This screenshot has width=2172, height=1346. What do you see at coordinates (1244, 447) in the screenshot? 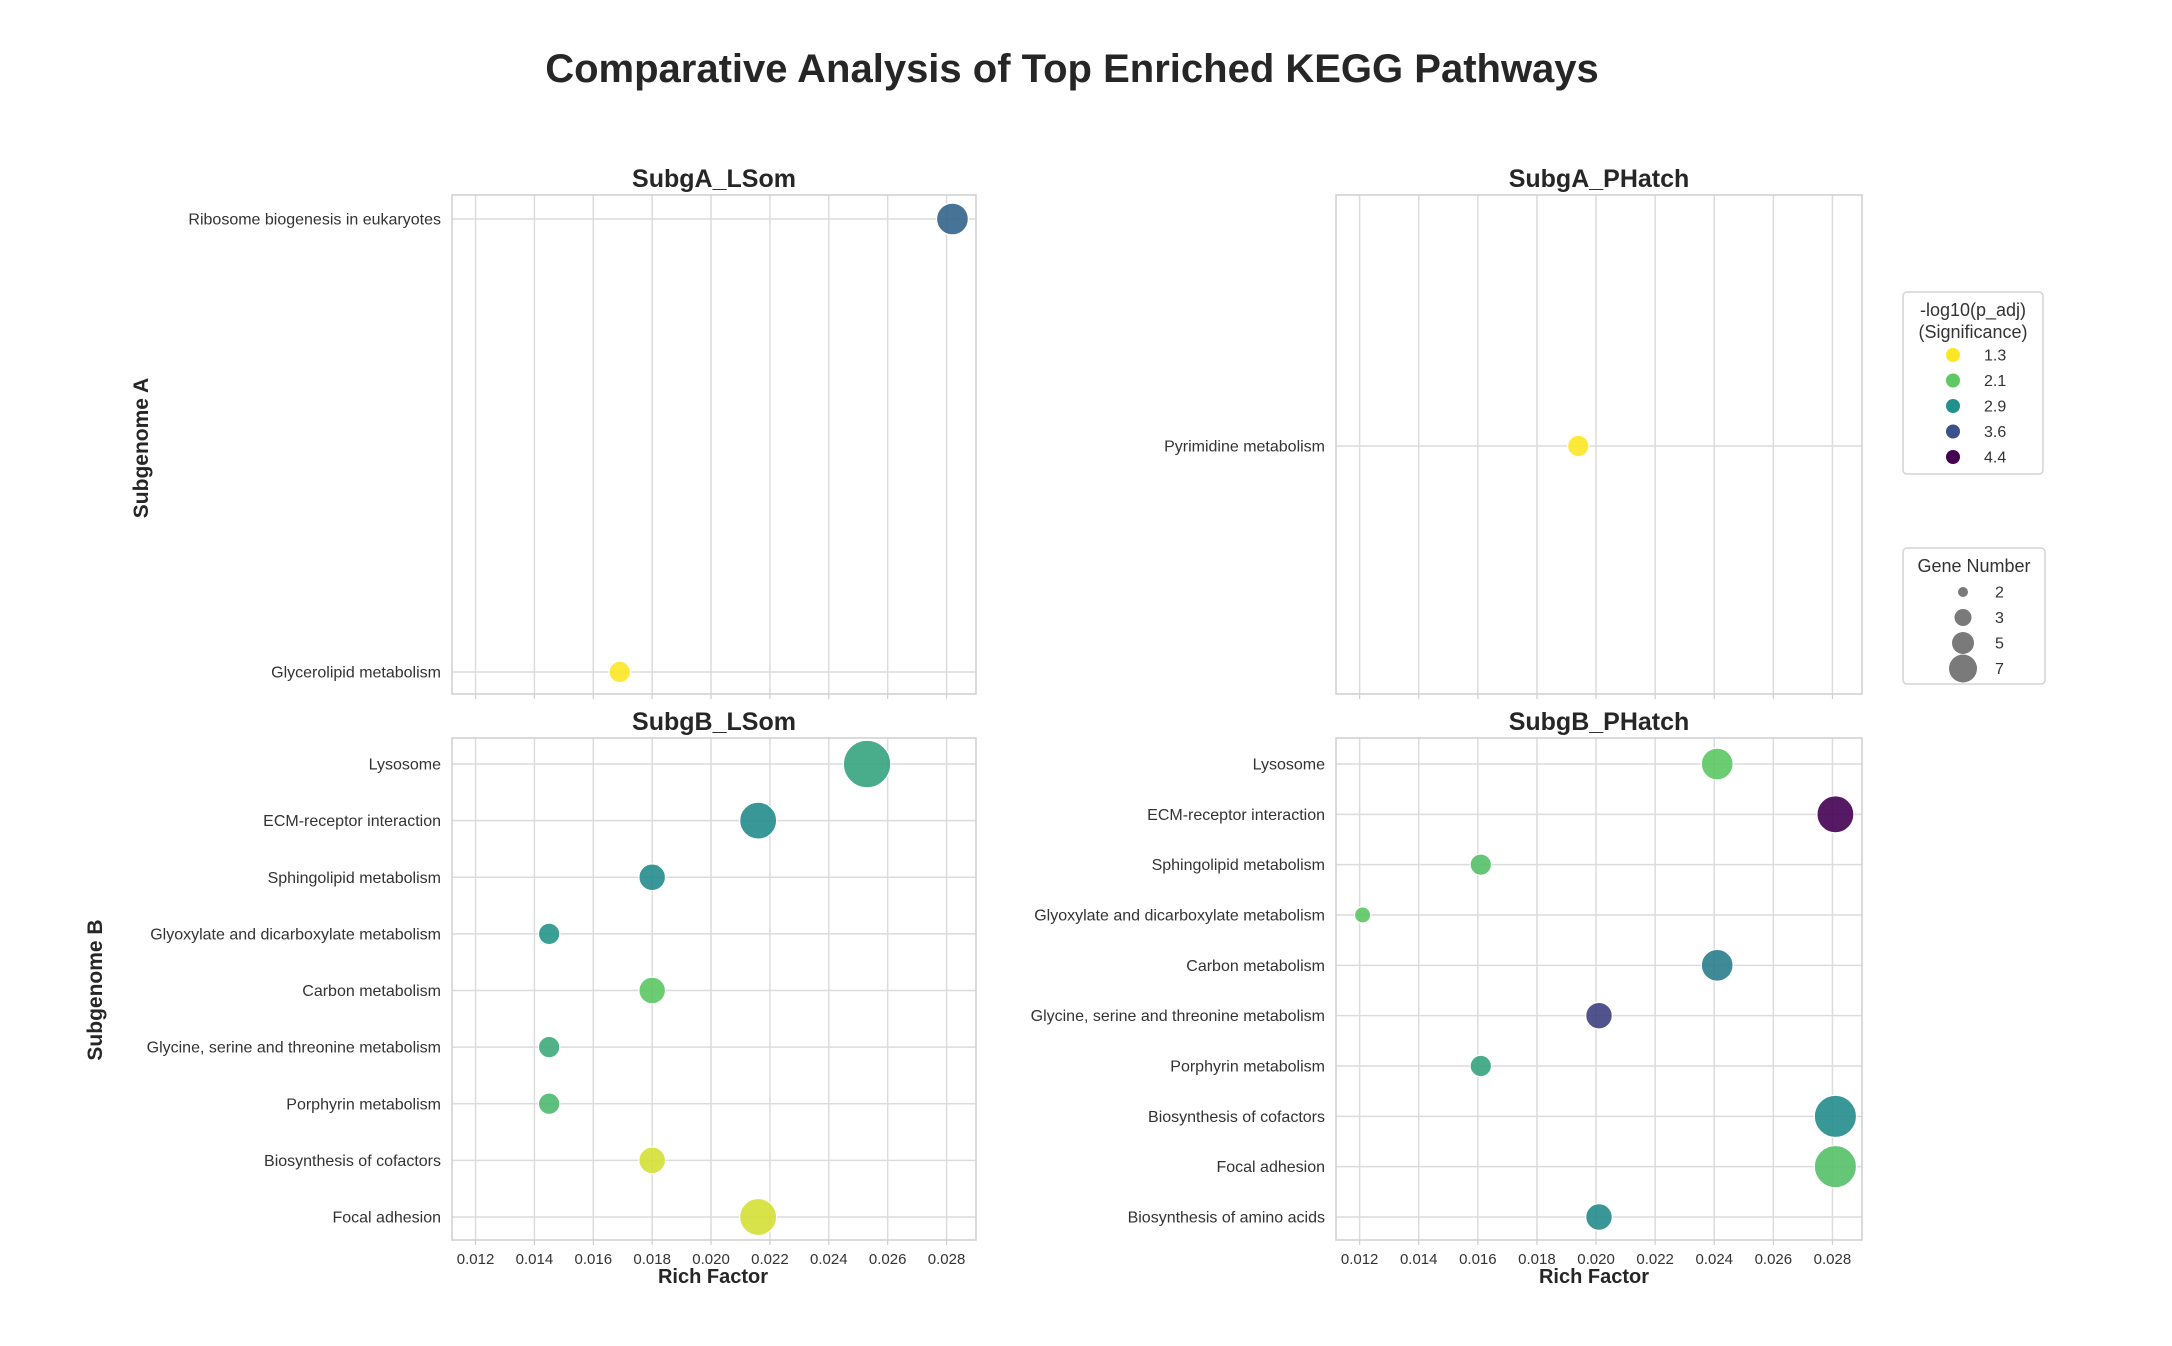
I see `y-tick-label: Pyrimidine metabolism` at bounding box center [1244, 447].